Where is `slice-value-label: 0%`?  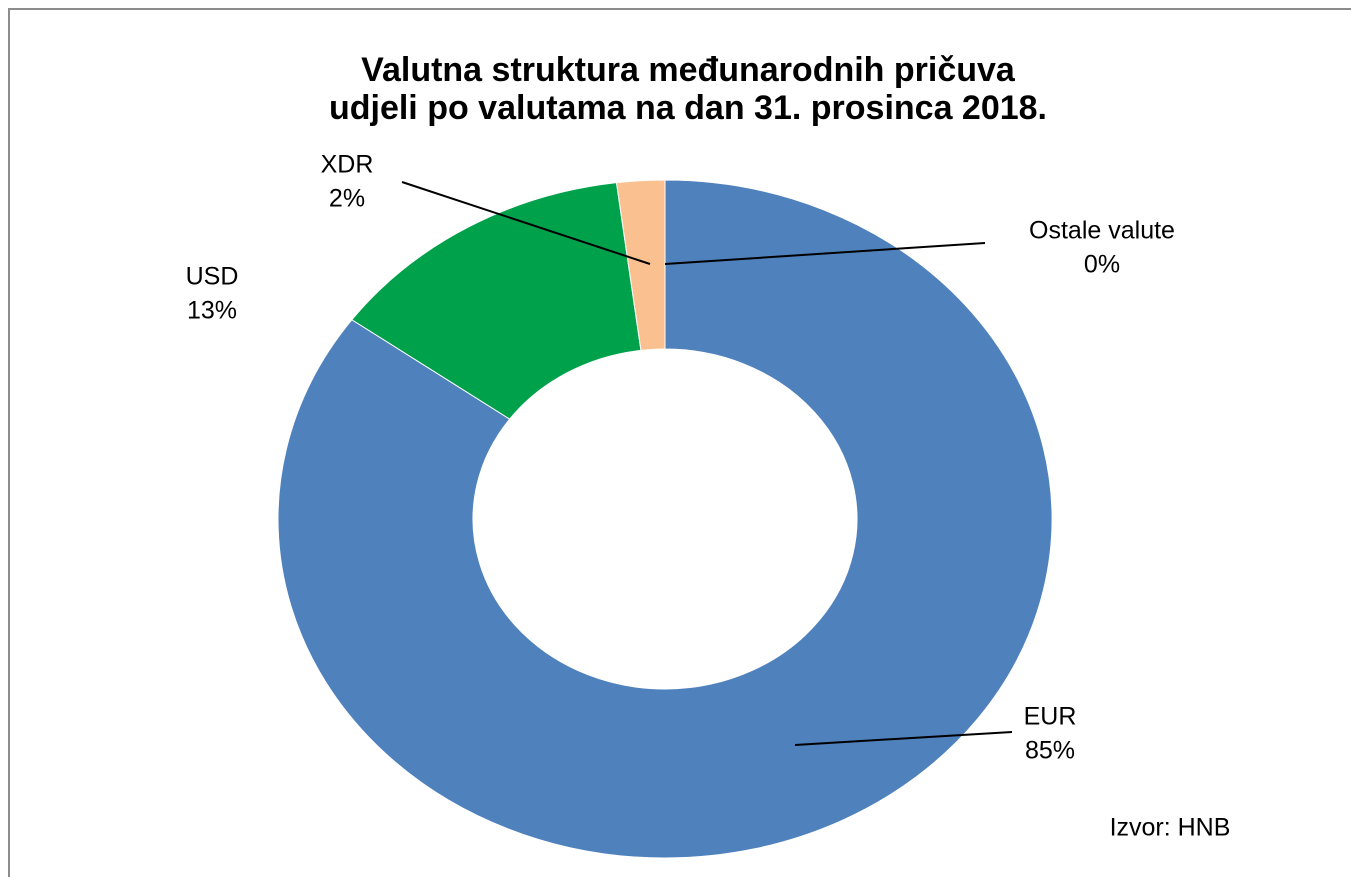 slice-value-label: 0% is located at coordinates (1102, 265).